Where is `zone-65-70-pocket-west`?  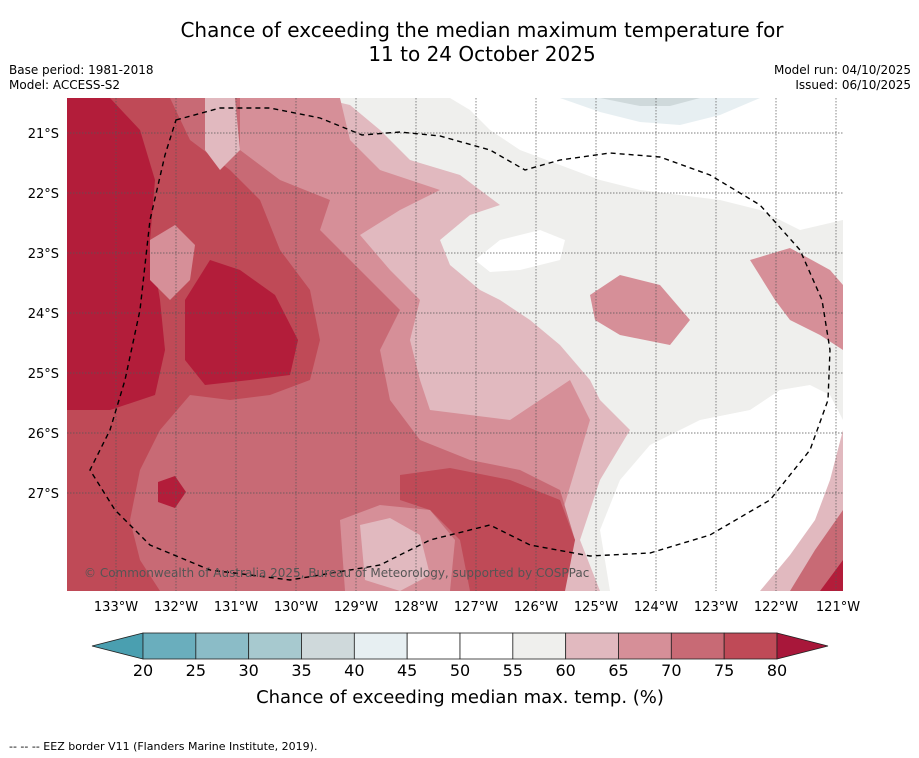 zone-65-70-pocket-west is located at coordinates (172, 262).